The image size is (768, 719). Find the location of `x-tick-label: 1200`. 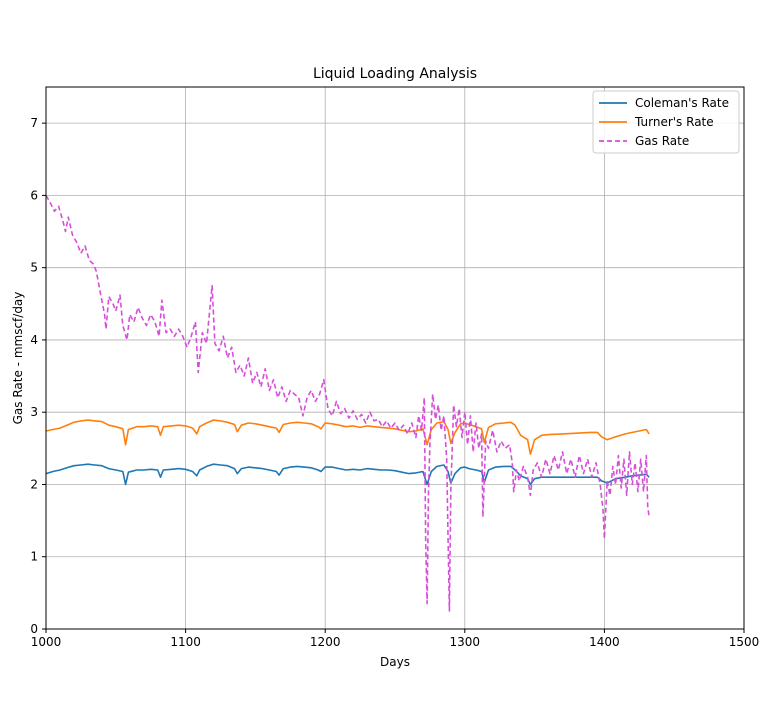

x-tick-label: 1200 is located at coordinates (325, 642).